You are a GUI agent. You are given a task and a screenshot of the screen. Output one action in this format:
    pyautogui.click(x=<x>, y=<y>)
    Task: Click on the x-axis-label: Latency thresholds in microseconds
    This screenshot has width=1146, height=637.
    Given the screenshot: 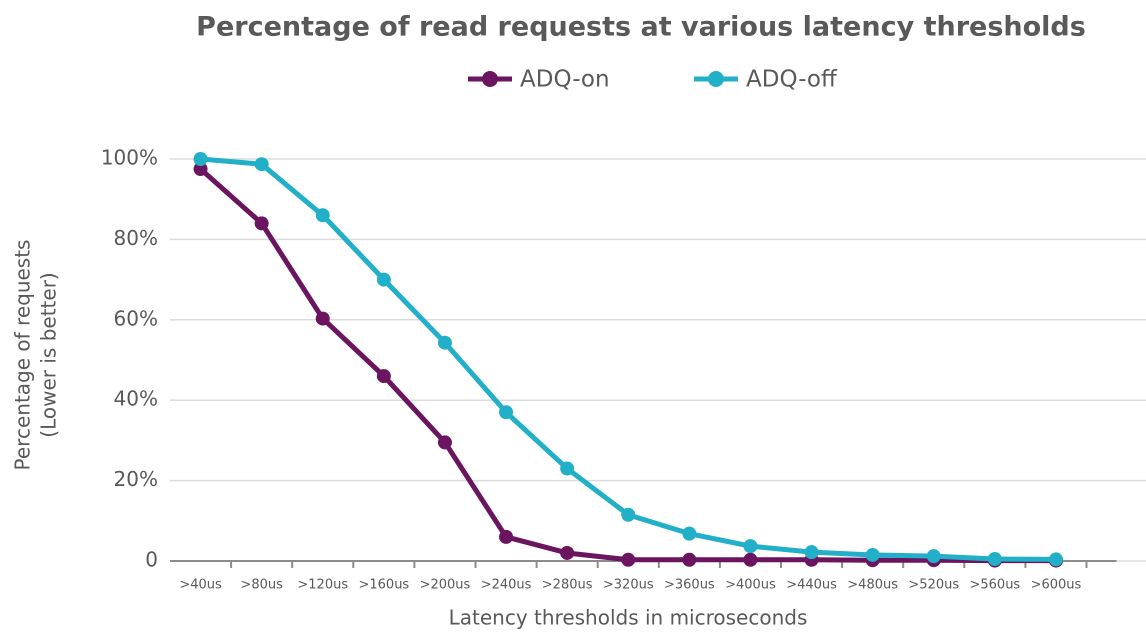 What is the action you would take?
    pyautogui.click(x=628, y=618)
    